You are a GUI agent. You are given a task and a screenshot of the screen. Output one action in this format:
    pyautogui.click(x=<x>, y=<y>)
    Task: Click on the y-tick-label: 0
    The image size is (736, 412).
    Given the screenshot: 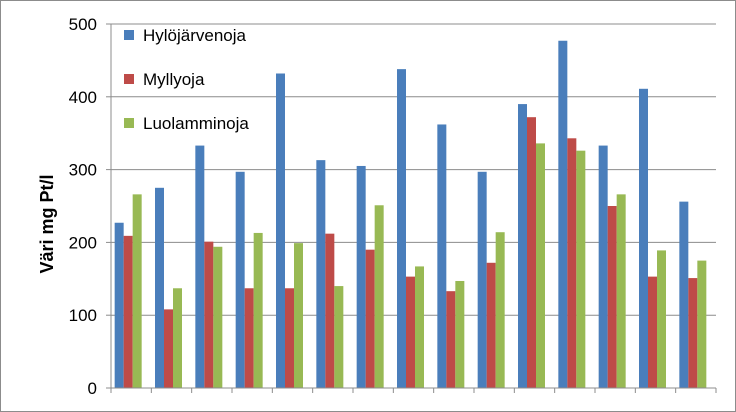 What is the action you would take?
    pyautogui.click(x=92, y=388)
    